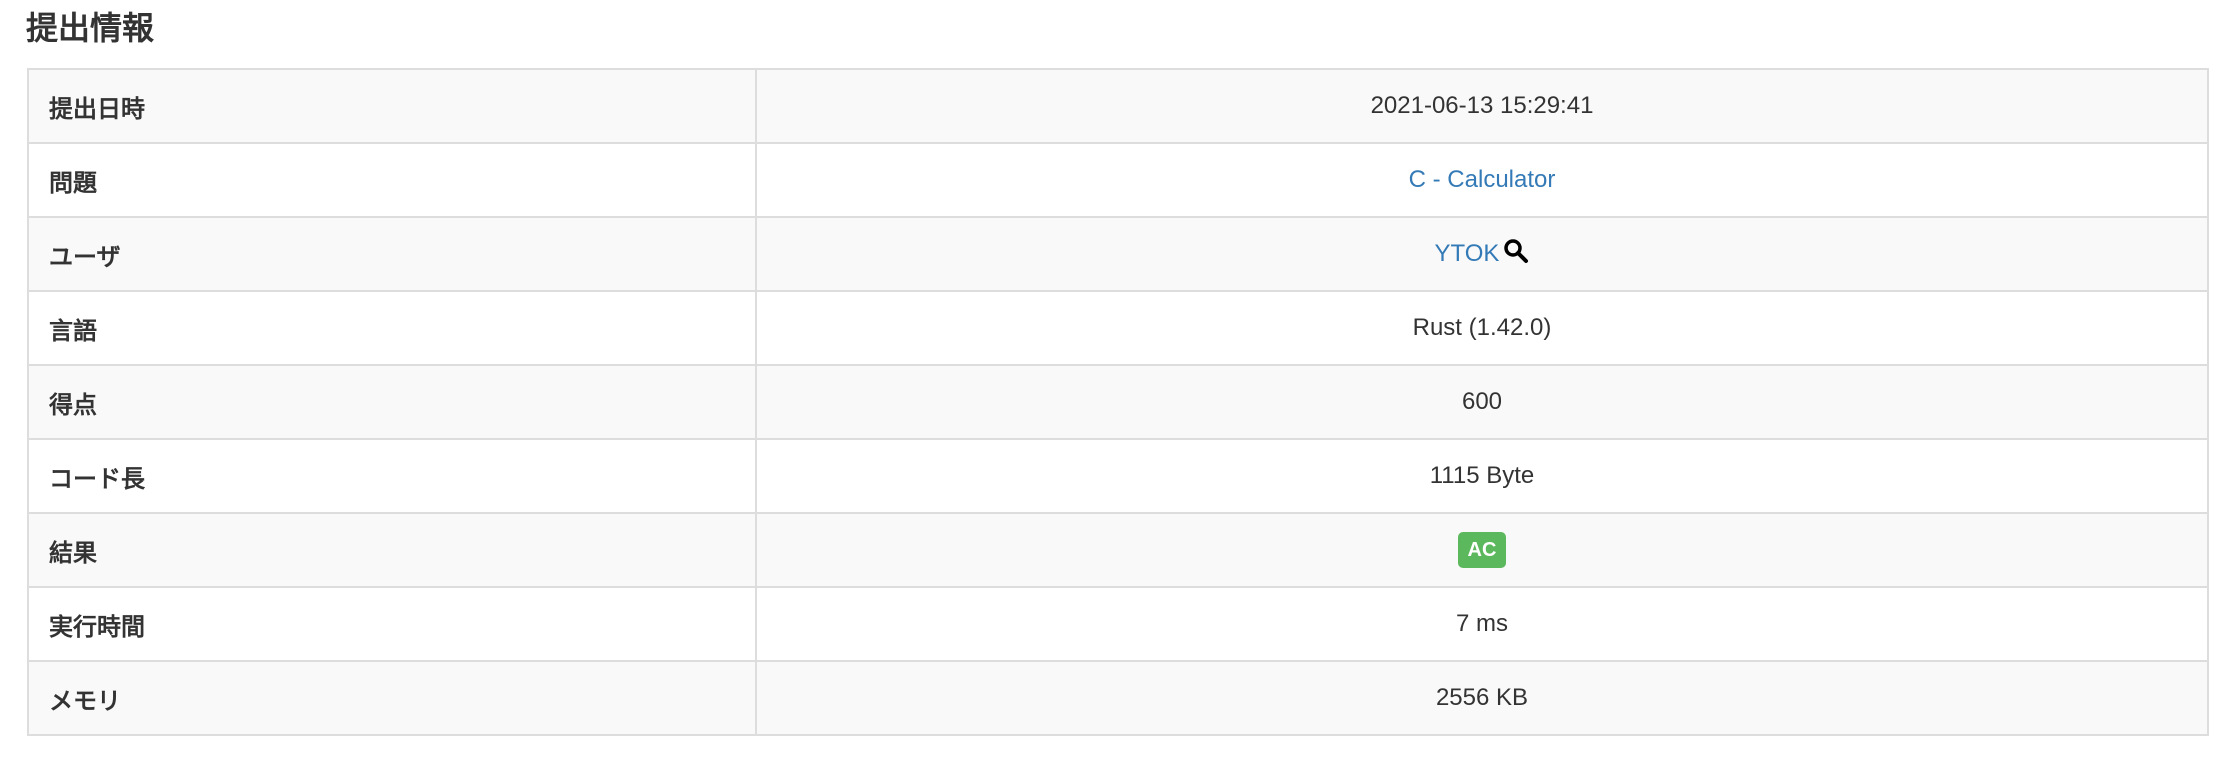 The height and width of the screenshot is (764, 2226). Describe the element at coordinates (1482, 328) in the screenshot. I see `language: Rust (1.42.0)` at that location.